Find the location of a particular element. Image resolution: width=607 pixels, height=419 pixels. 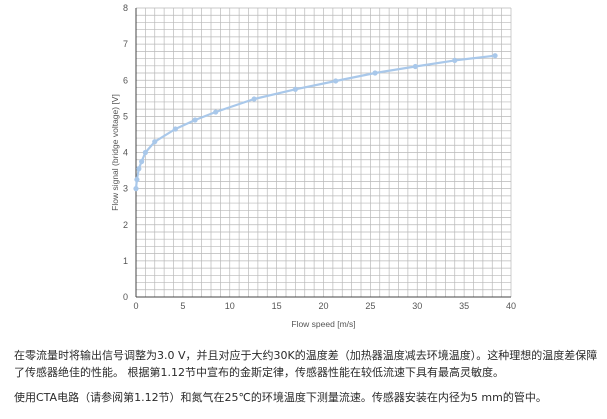

x-axis-title: Flow speed [m/s] is located at coordinates (323, 324).